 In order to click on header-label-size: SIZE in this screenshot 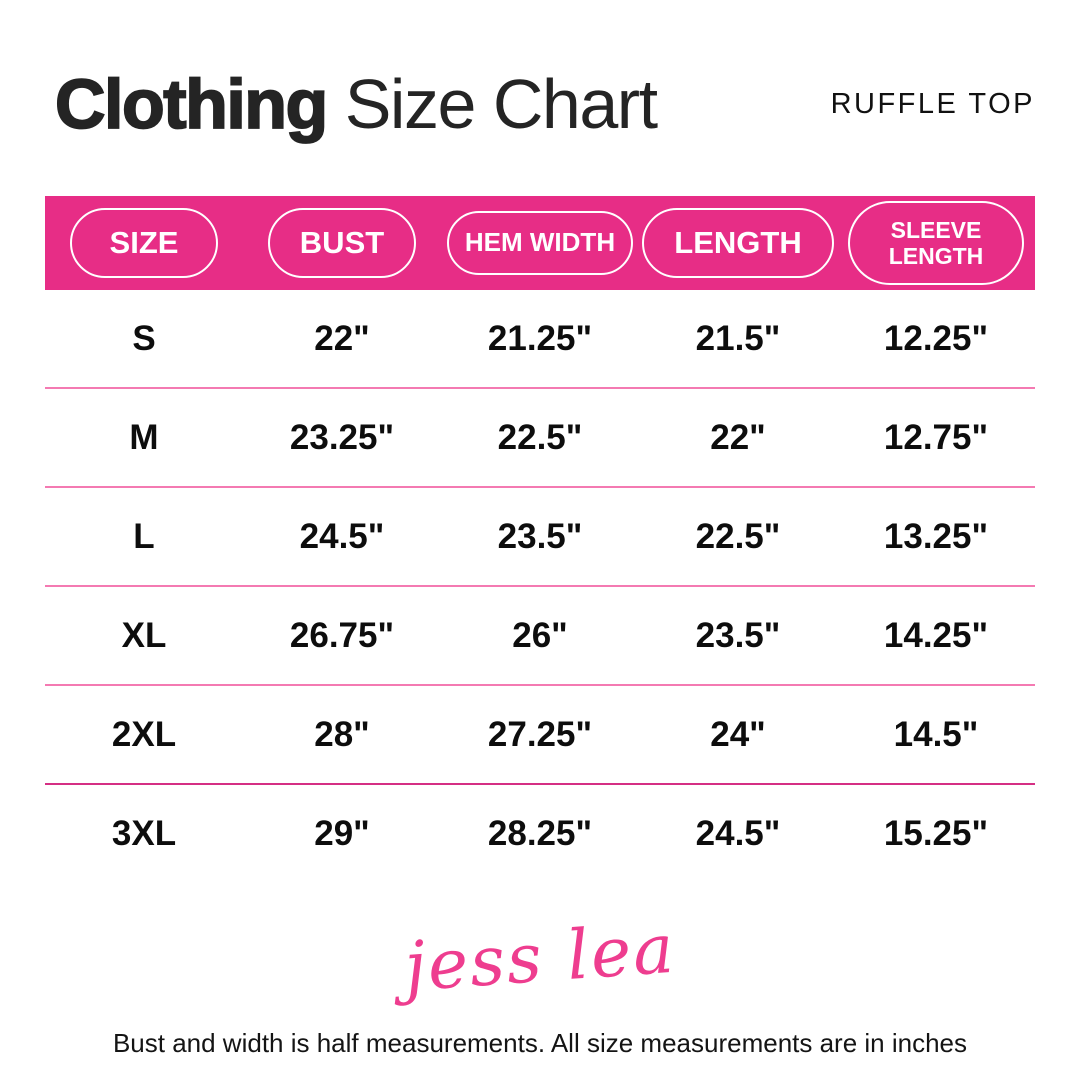, I will do `click(144, 243)`.